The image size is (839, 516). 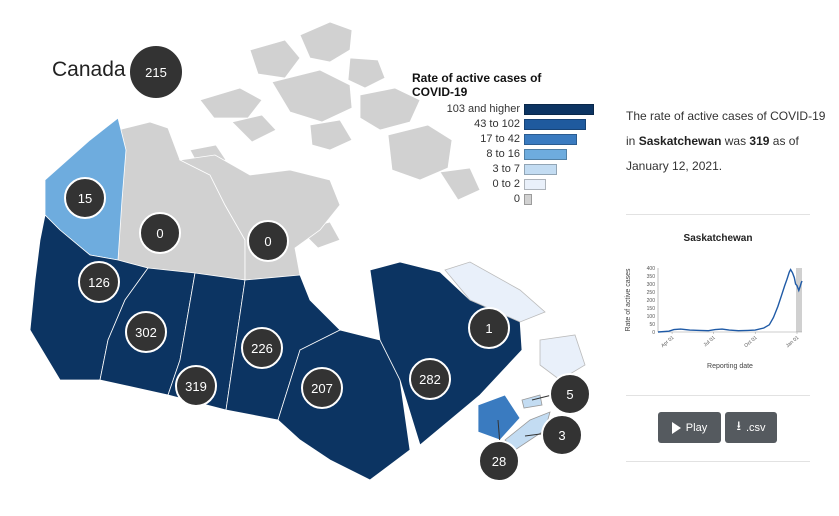 I want to click on nunavut-mainland, so click(x=259, y=218).